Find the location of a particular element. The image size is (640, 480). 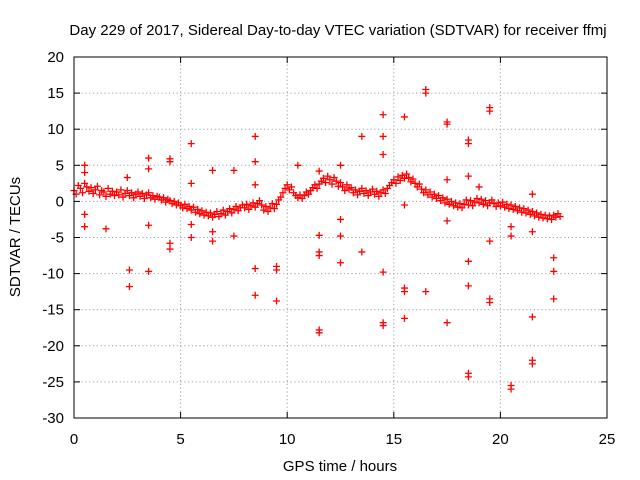

x-tick-label: 20 is located at coordinates (500, 439).